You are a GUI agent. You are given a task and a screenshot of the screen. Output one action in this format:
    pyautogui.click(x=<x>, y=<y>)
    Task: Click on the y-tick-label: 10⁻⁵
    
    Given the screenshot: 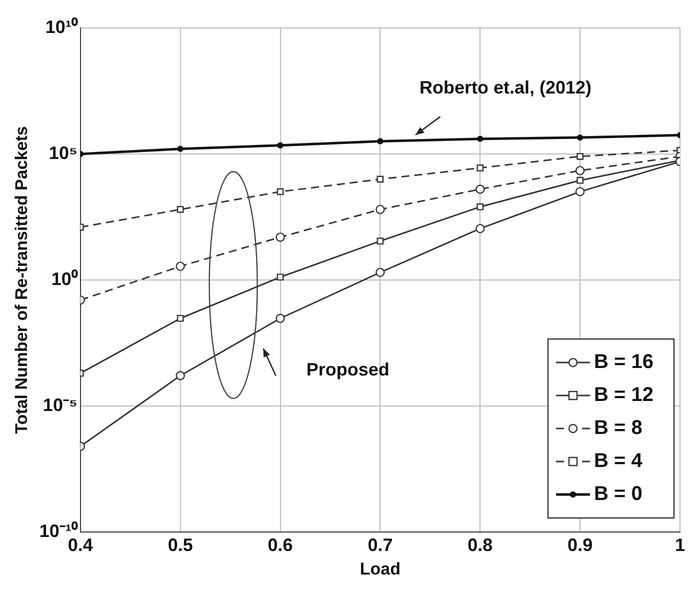 What is the action you would take?
    pyautogui.click(x=60, y=404)
    